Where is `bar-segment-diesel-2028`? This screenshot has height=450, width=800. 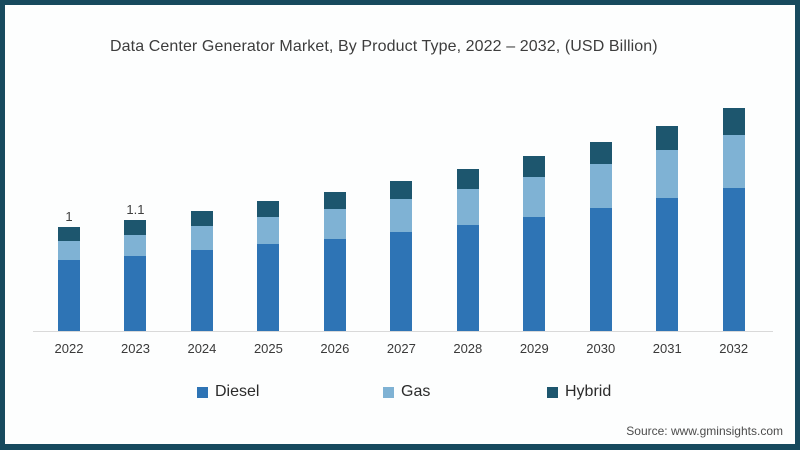
bar-segment-diesel-2028 is located at coordinates (467, 278).